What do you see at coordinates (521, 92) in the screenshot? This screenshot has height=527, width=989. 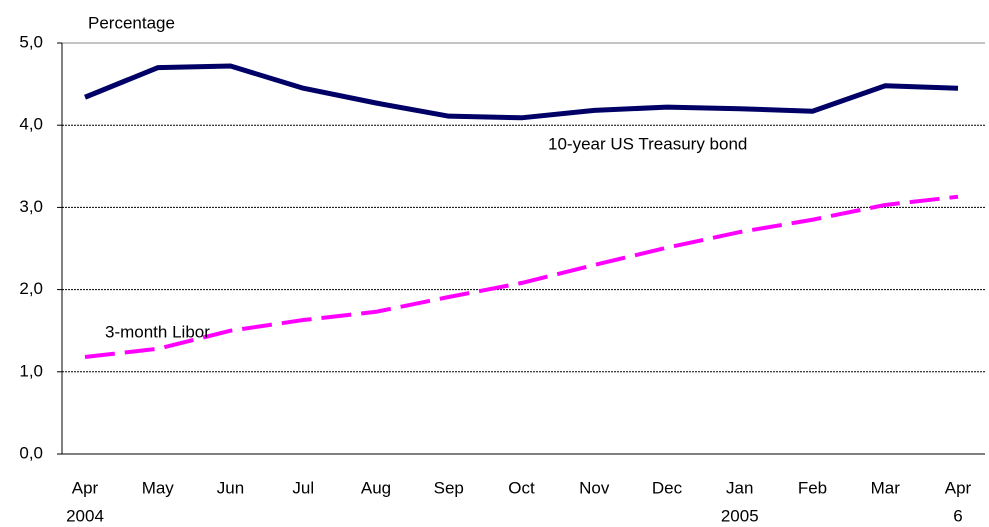 I see `series-line` at bounding box center [521, 92].